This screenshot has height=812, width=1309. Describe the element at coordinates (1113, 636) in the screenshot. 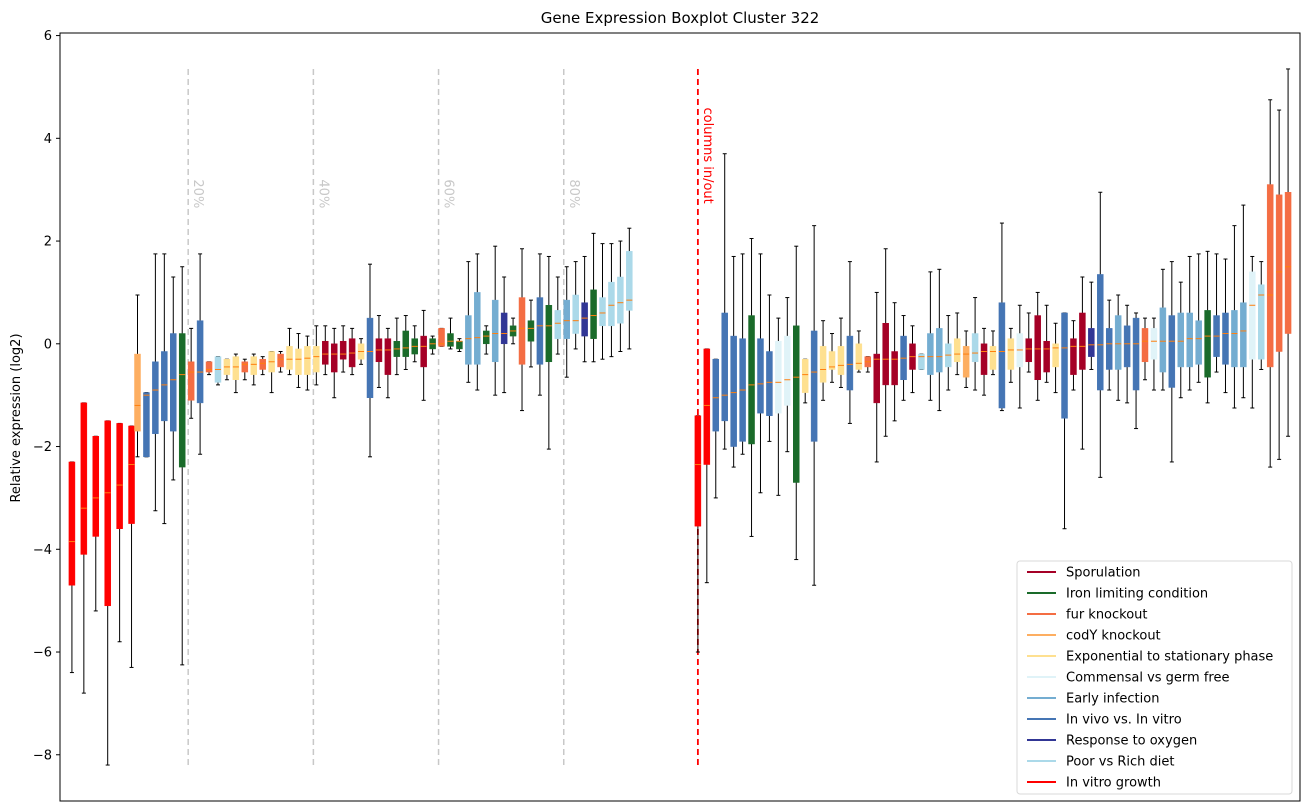

I see `legend-label: codY knockout` at that location.